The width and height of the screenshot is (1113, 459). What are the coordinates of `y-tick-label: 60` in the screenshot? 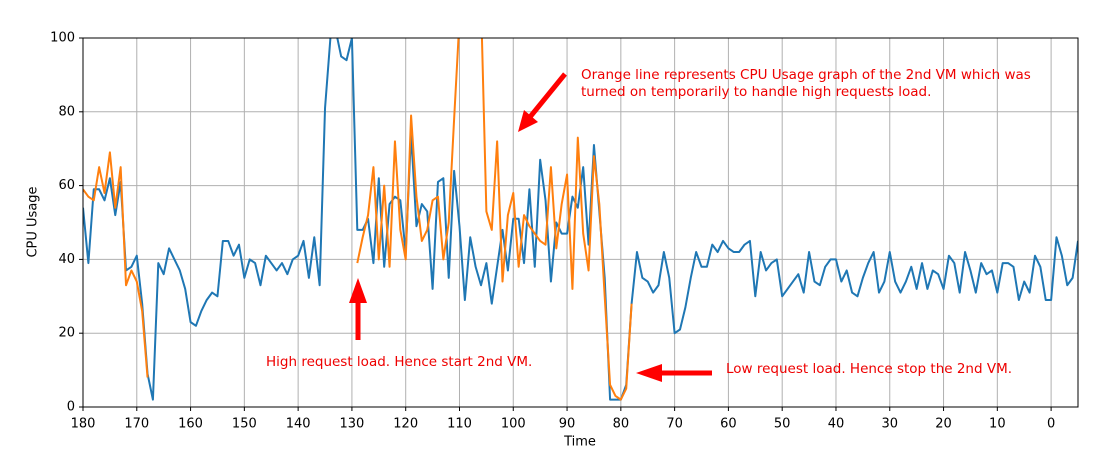 It's located at (66, 185).